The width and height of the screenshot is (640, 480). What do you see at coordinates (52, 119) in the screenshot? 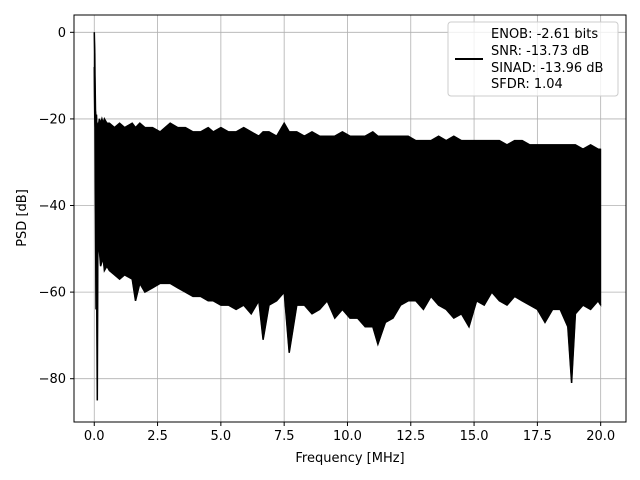
I see `y-tick-label: −20` at bounding box center [52, 119].